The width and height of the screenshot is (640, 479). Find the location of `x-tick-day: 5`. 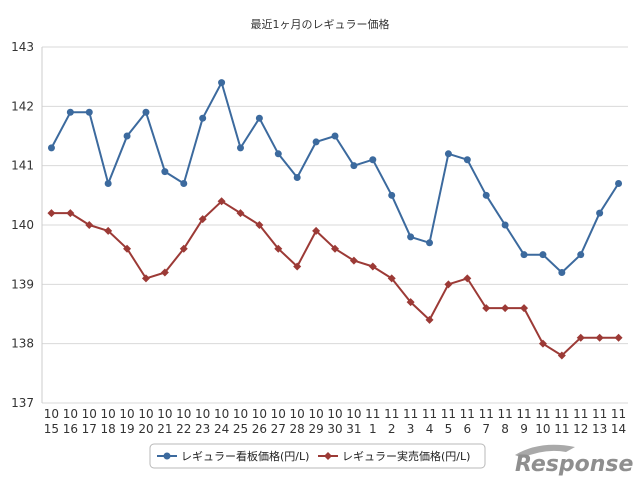

x-tick-day: 5 is located at coordinates (449, 429).